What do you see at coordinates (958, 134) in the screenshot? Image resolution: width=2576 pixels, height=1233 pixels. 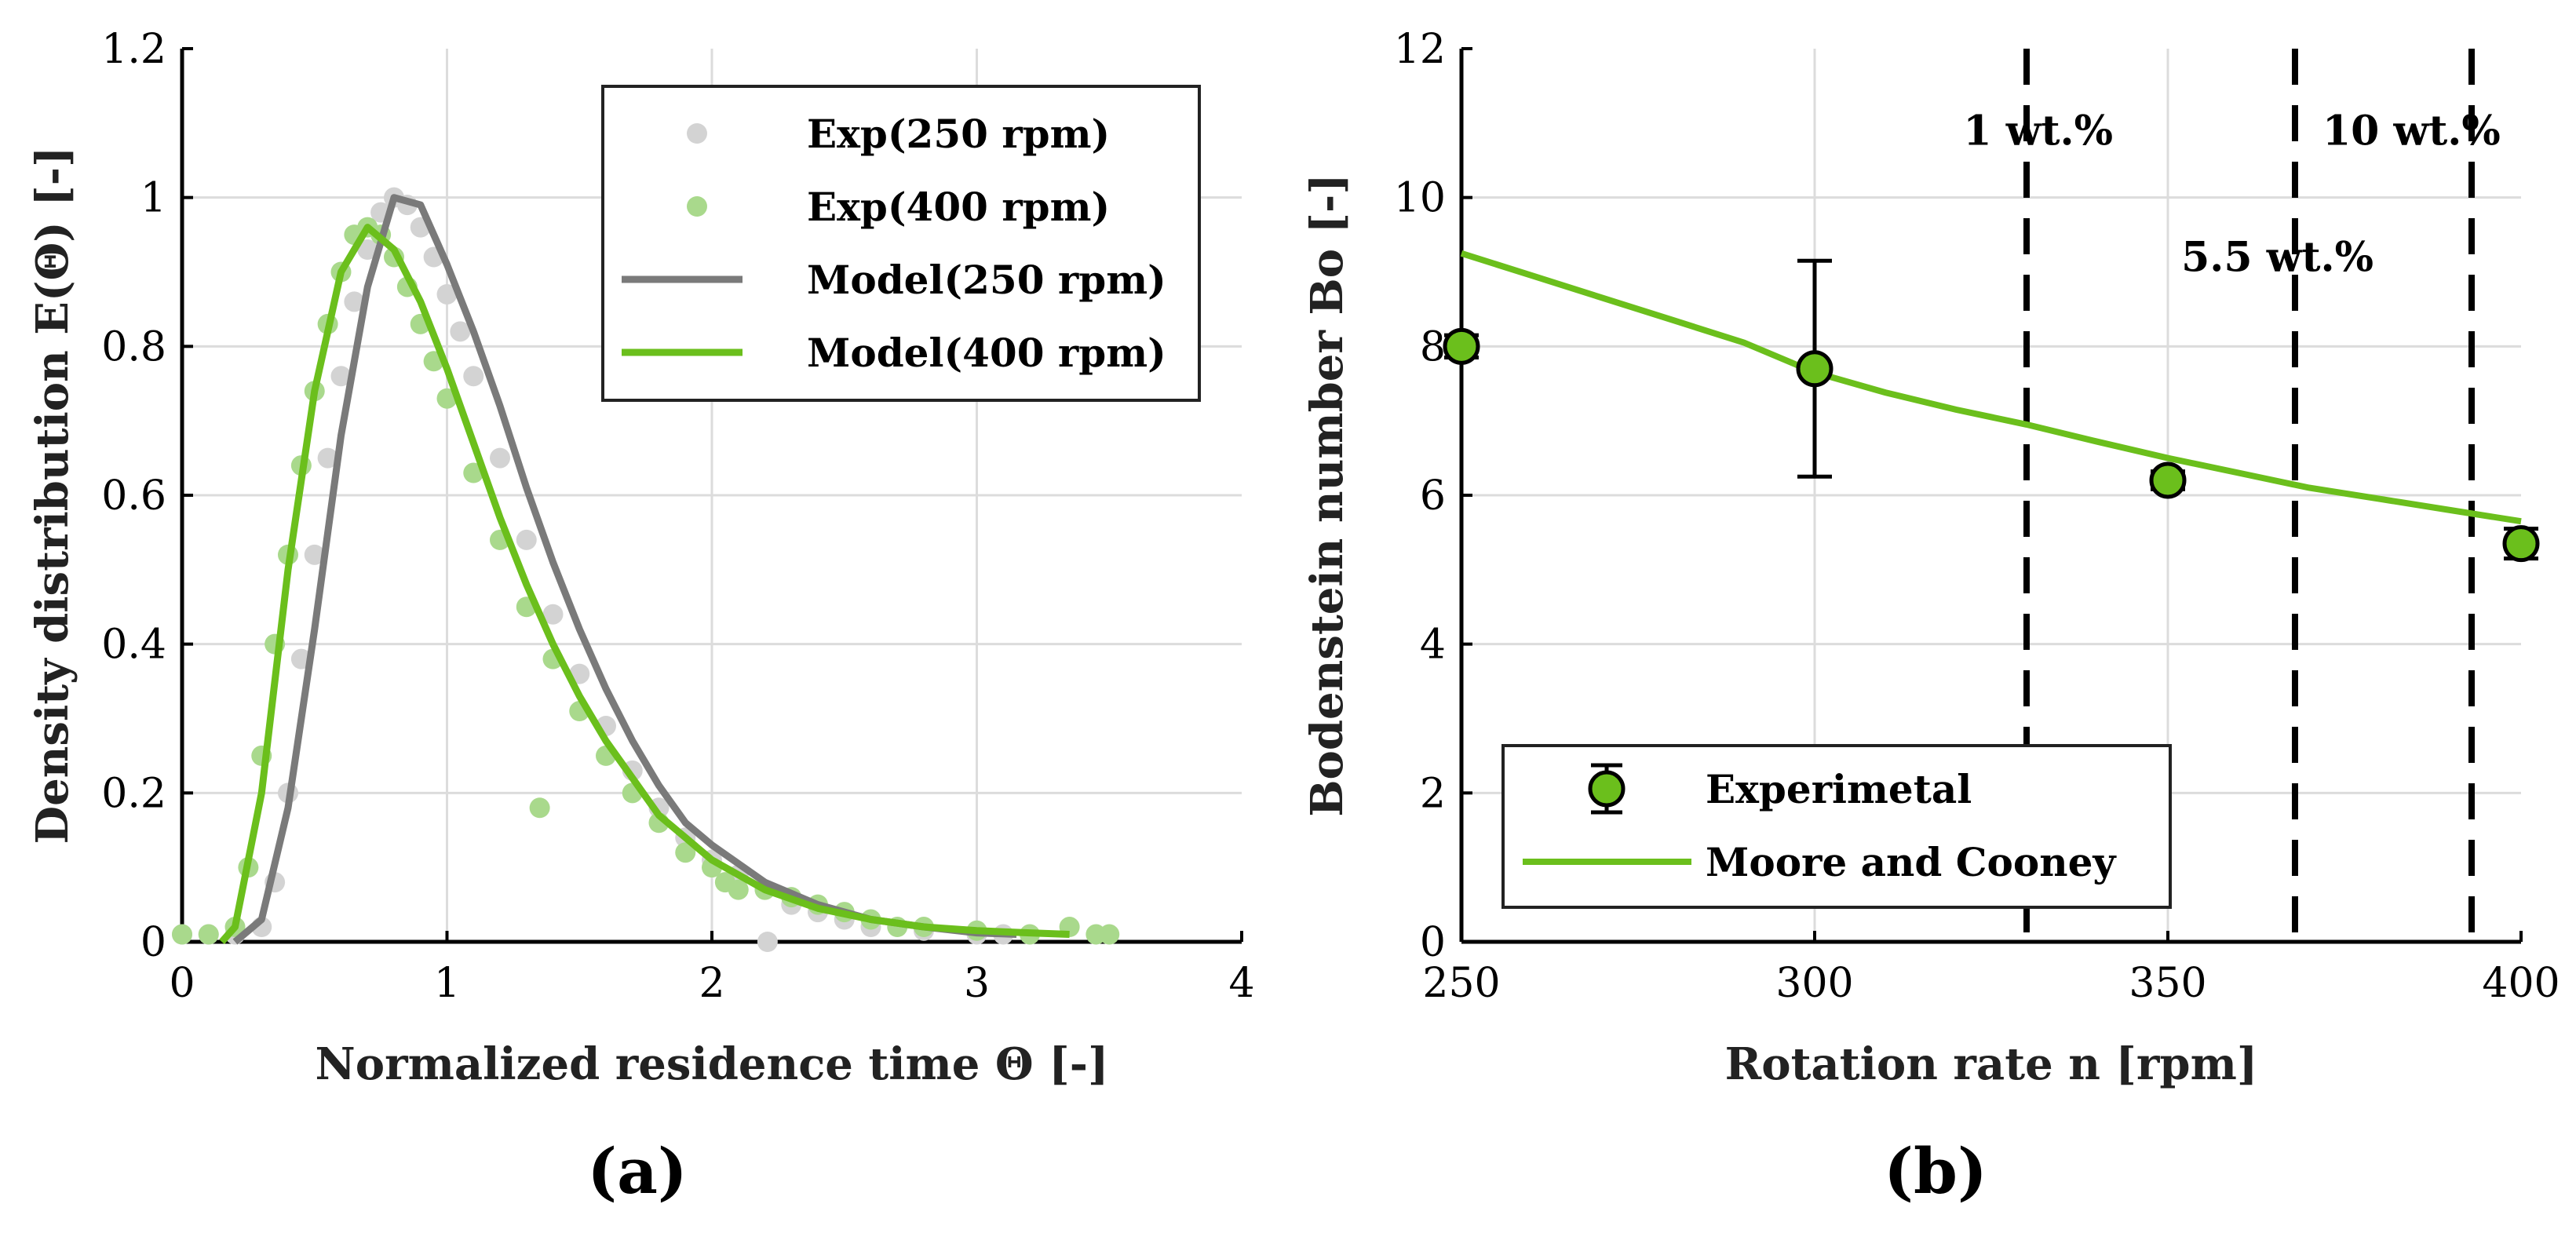 I see `a-legend-exp250-label: Exp(250 rpm)` at bounding box center [958, 134].